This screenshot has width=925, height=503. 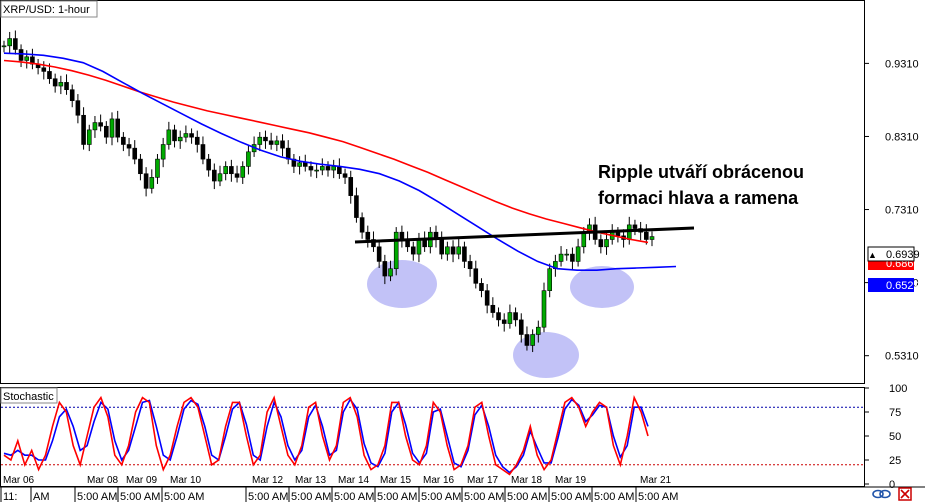 What do you see at coordinates (396, 480) in the screenshot?
I see `date-label: Mar 15` at bounding box center [396, 480].